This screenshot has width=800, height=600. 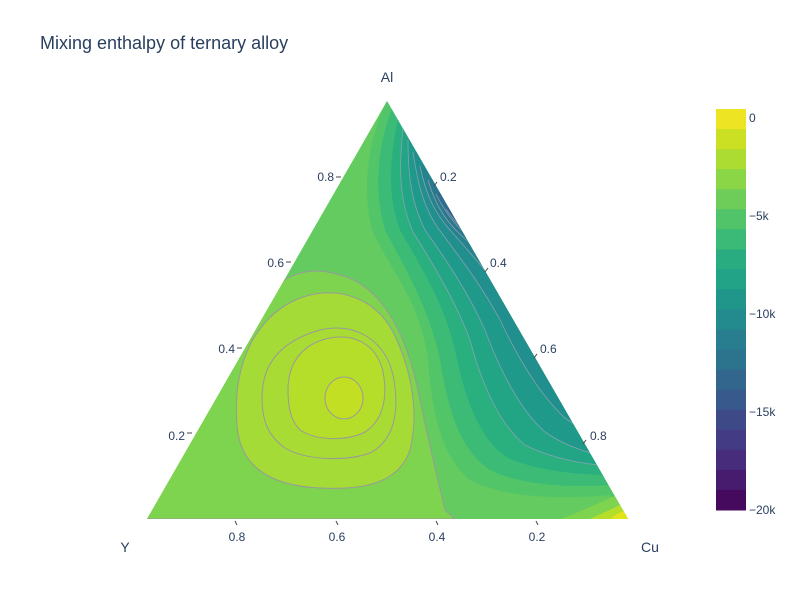 I want to click on c-tick-label: 0.4, so click(x=498, y=263).